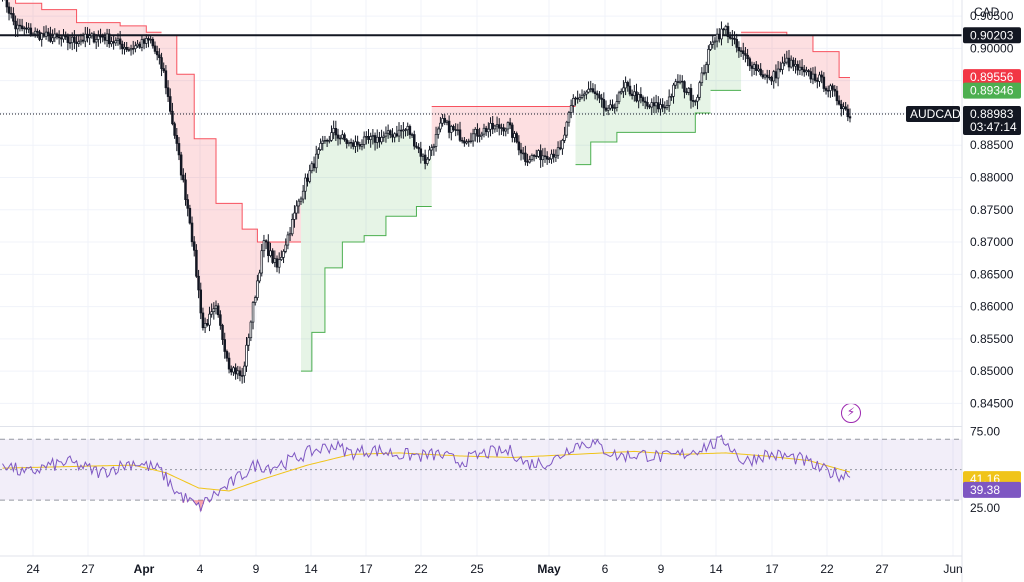  I want to click on price-tick-label: 0.84500, so click(992, 403).